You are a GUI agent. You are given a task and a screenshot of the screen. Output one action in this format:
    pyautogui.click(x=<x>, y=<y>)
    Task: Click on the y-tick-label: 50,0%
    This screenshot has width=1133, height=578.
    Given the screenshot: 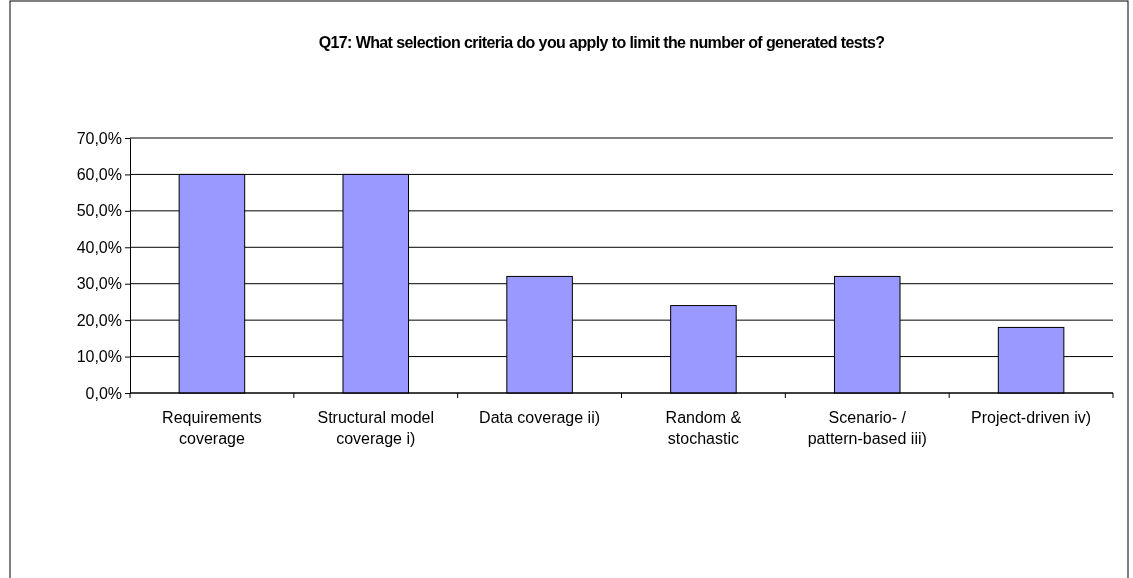 What is the action you would take?
    pyautogui.click(x=99, y=211)
    